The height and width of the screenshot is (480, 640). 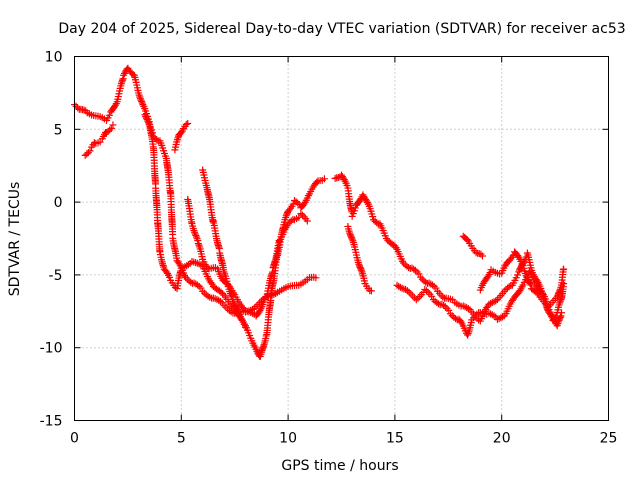 What do you see at coordinates (51, 349) in the screenshot?
I see `y-tick-label: -10` at bounding box center [51, 349].